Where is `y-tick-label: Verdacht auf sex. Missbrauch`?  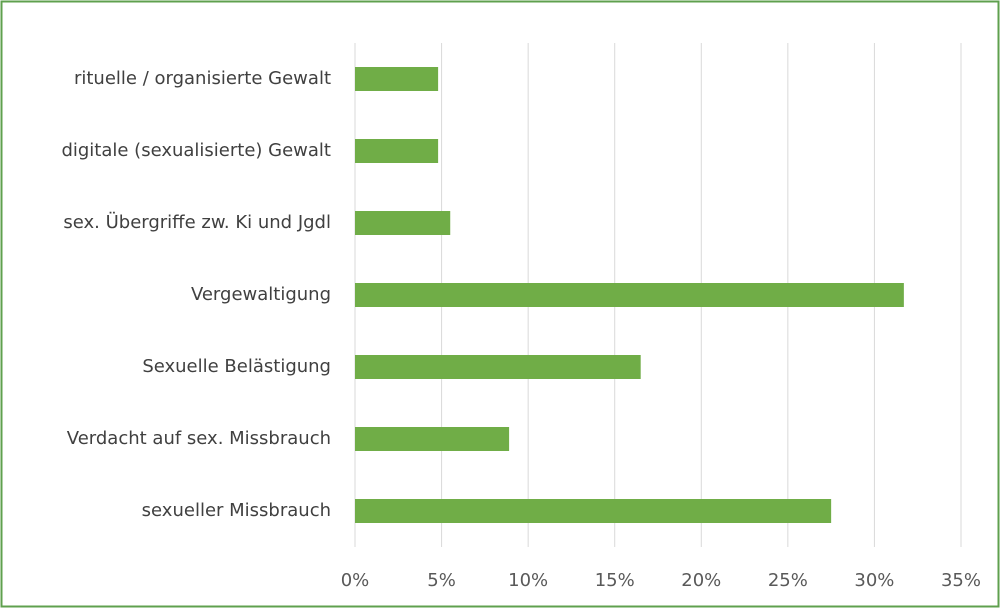 y-tick-label: Verdacht auf sex. Missbrauch is located at coordinates (199, 438).